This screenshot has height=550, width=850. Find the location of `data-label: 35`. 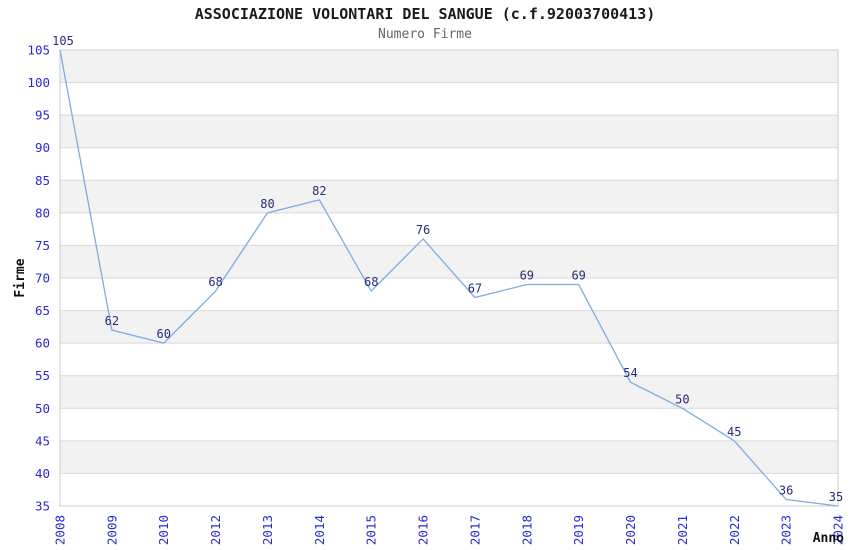

data-label: 35 is located at coordinates (836, 497).